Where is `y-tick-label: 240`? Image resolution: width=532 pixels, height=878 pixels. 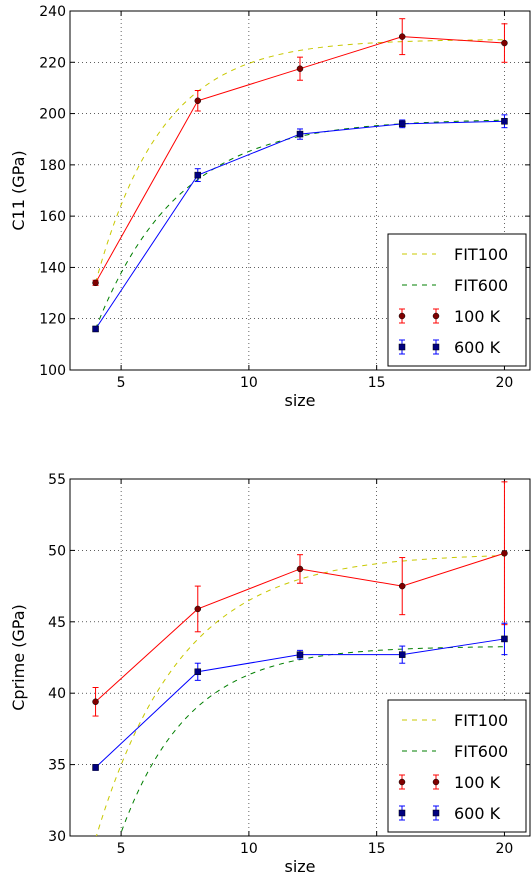 y-tick-label: 240 is located at coordinates (52, 12).